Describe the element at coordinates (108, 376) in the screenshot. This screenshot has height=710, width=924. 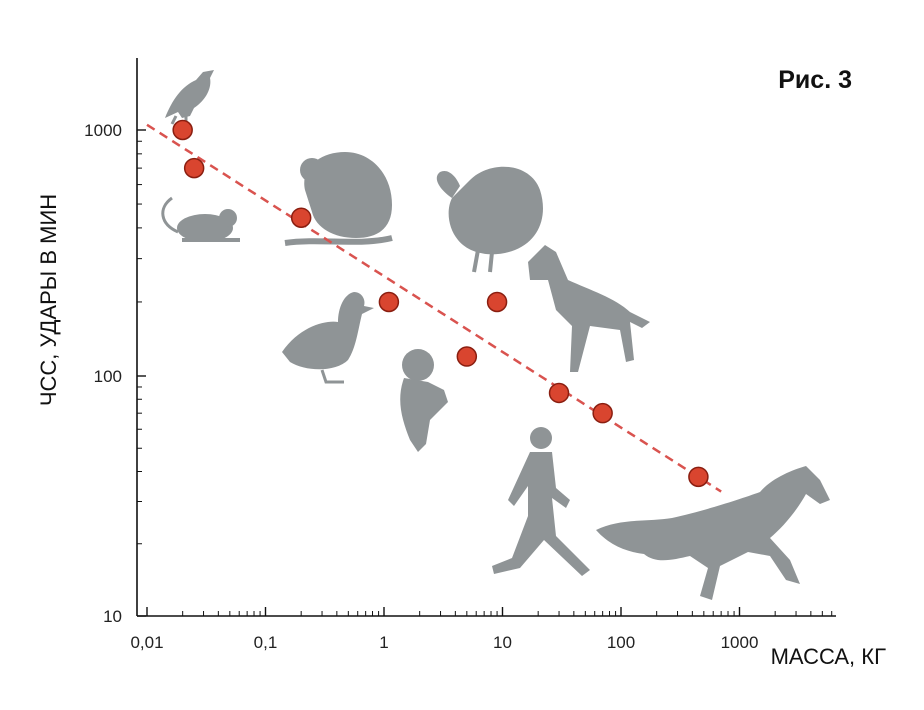
I see `y-tick-label: 100` at that location.